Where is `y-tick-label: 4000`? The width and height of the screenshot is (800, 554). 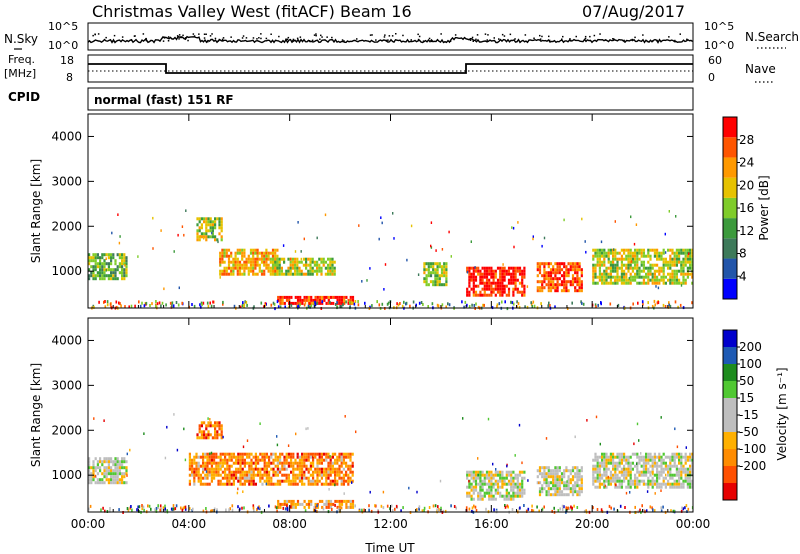 y-tick-label: 4000 is located at coordinates (66, 136).